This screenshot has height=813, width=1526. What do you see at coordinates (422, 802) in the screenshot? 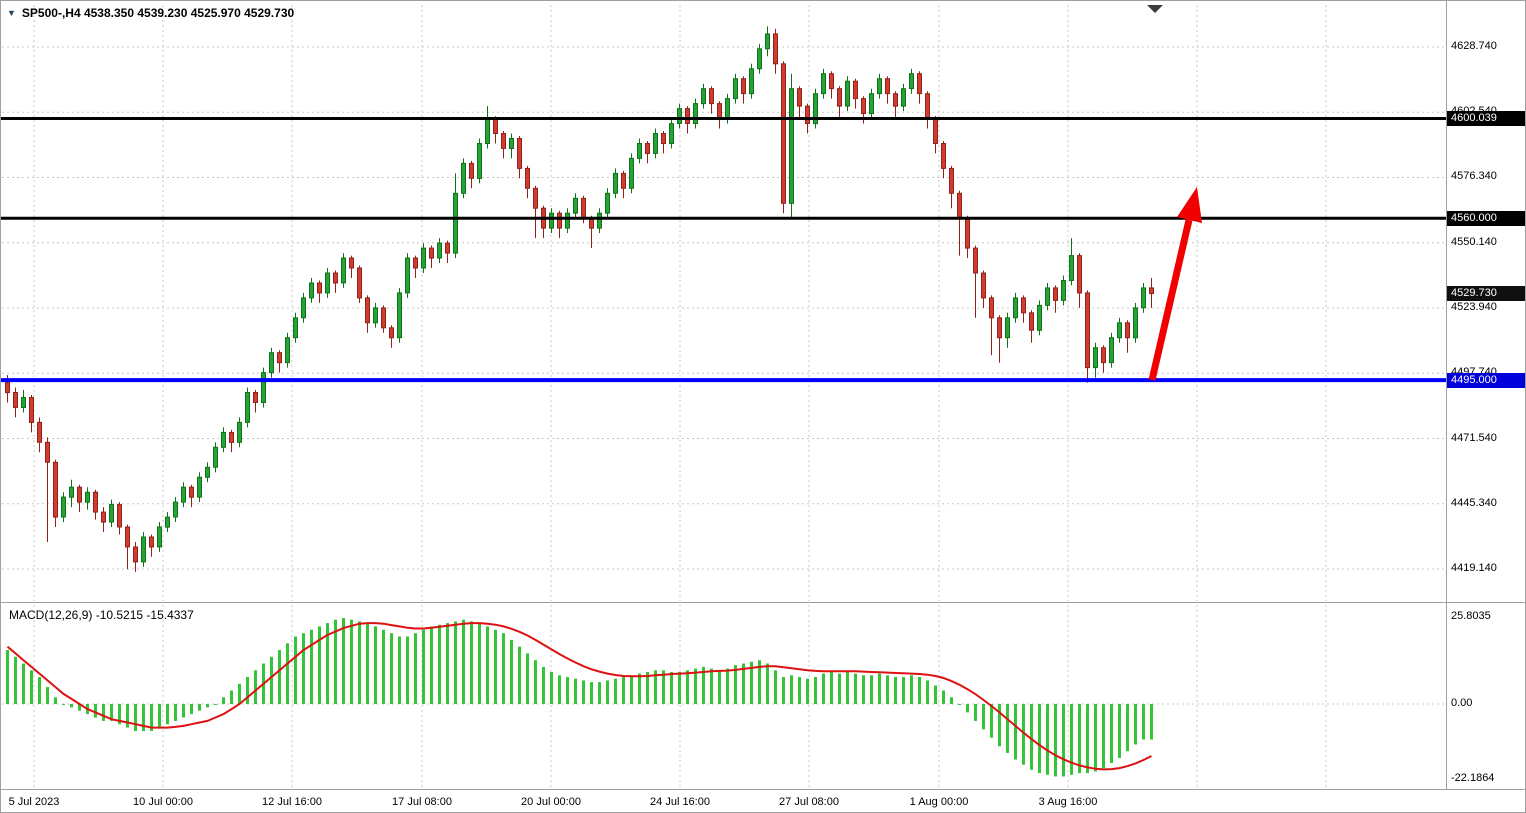
I see `time-axis-label: 17 Jul 08:00` at bounding box center [422, 802].